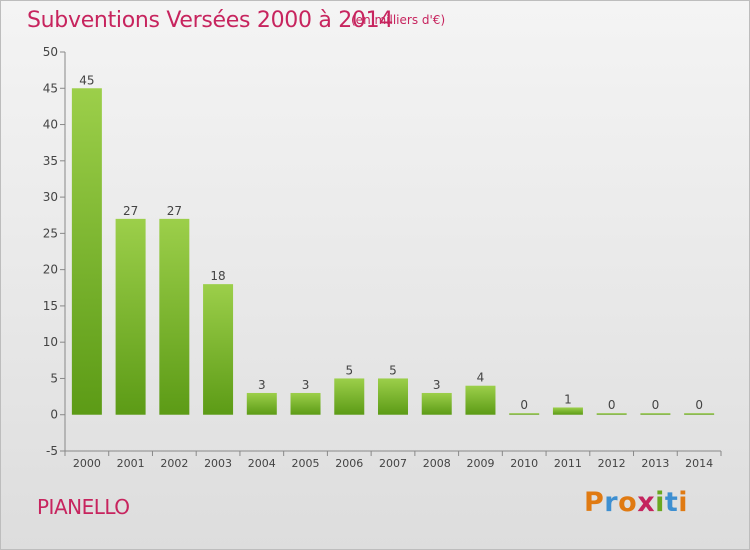 Image resolution: width=750 pixels, height=550 pixels. What do you see at coordinates (437, 463) in the screenshot?
I see `x-tick-label: 2008` at bounding box center [437, 463].